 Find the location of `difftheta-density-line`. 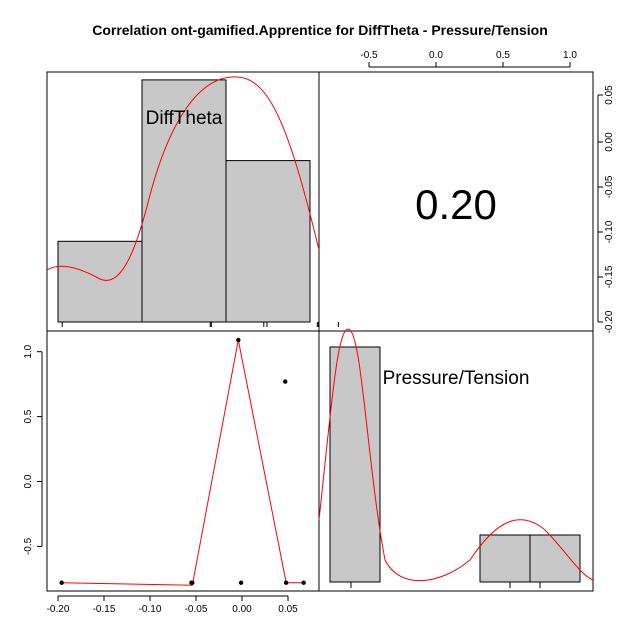

difftheta-density-line is located at coordinates (183, 178).